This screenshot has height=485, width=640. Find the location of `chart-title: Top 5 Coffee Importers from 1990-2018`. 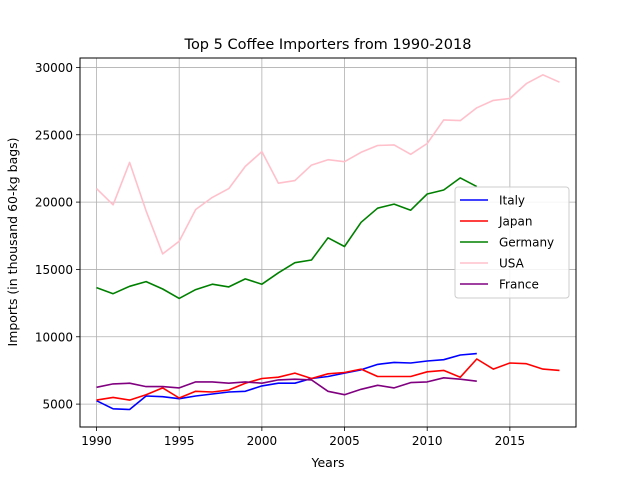

chart-title: Top 5 Coffee Importers from 1990-2018 is located at coordinates (328, 45).